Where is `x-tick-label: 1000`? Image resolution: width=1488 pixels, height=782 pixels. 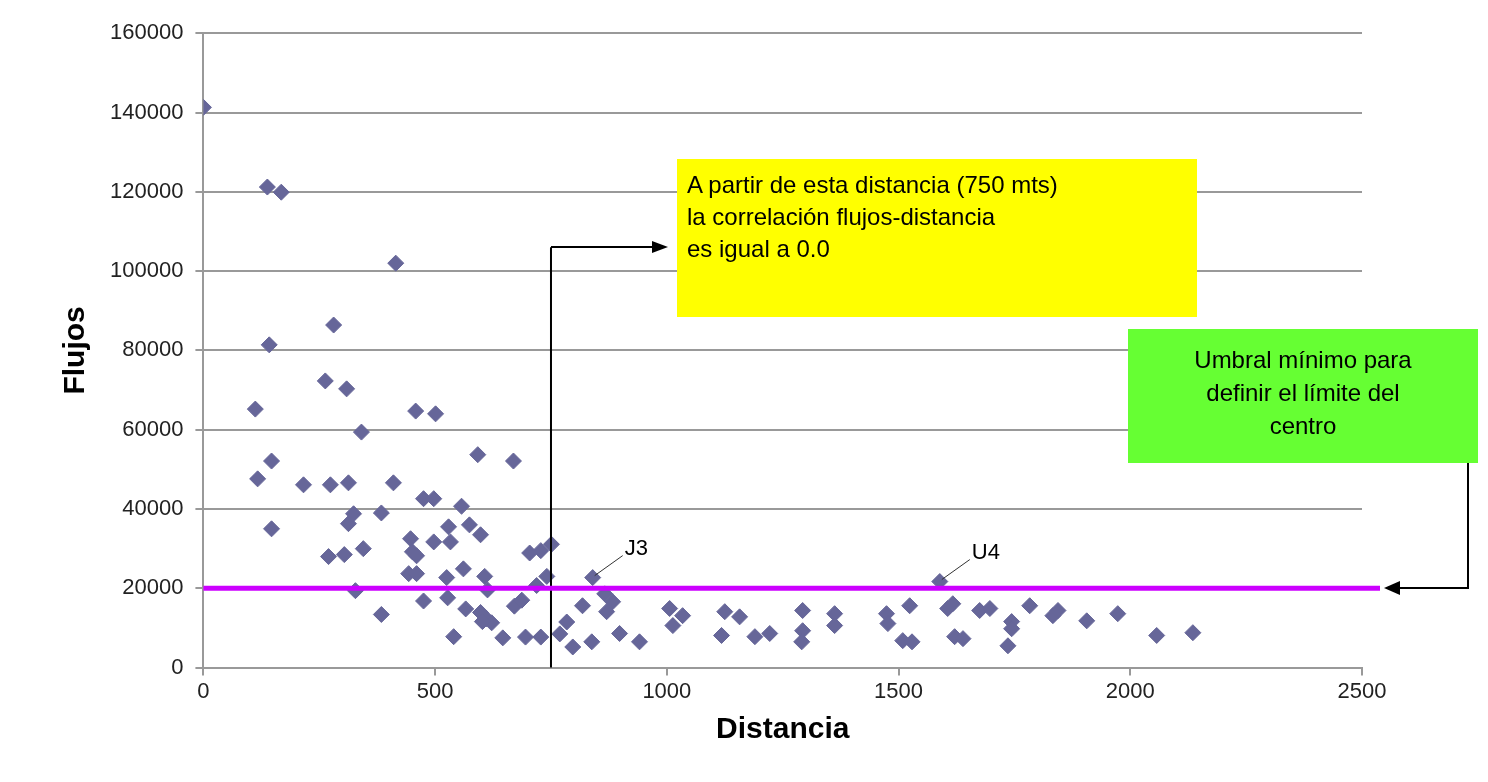
x-tick-label: 1000 is located at coordinates (667, 690).